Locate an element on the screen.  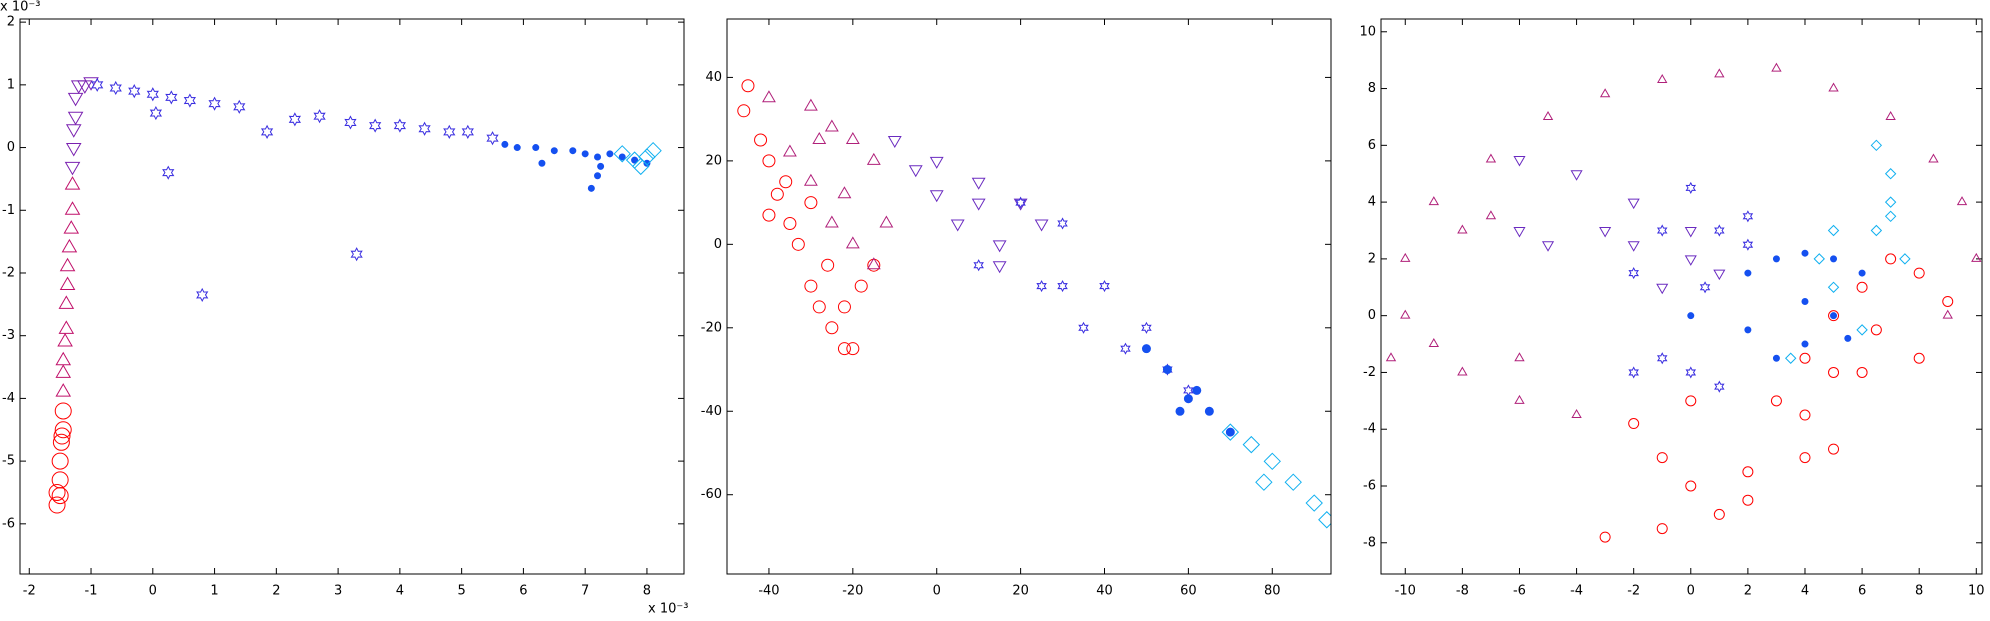
y-tick-label: -2 is located at coordinates (1369, 372).